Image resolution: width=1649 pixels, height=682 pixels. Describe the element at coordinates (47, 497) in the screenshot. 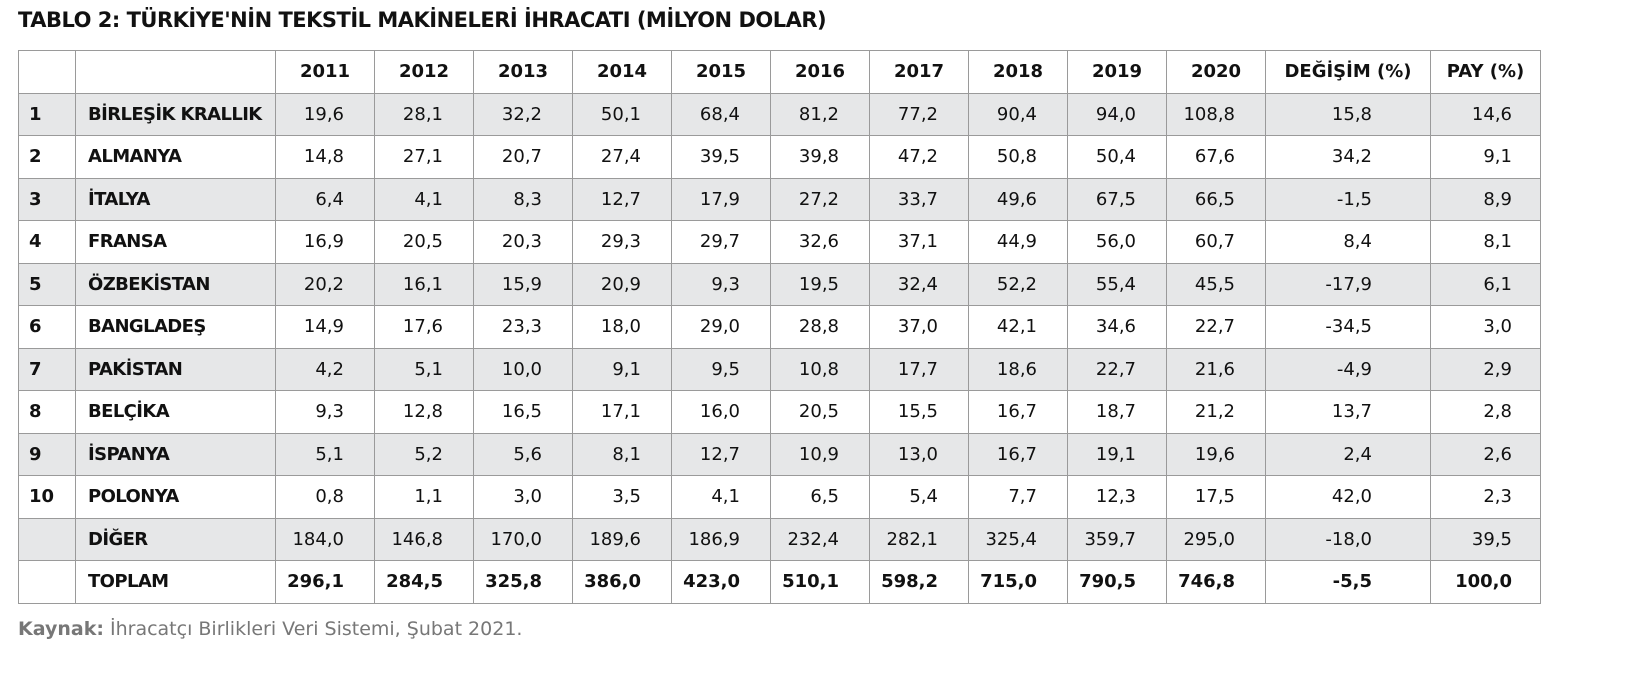

I see `rank-cell: 10` at that location.